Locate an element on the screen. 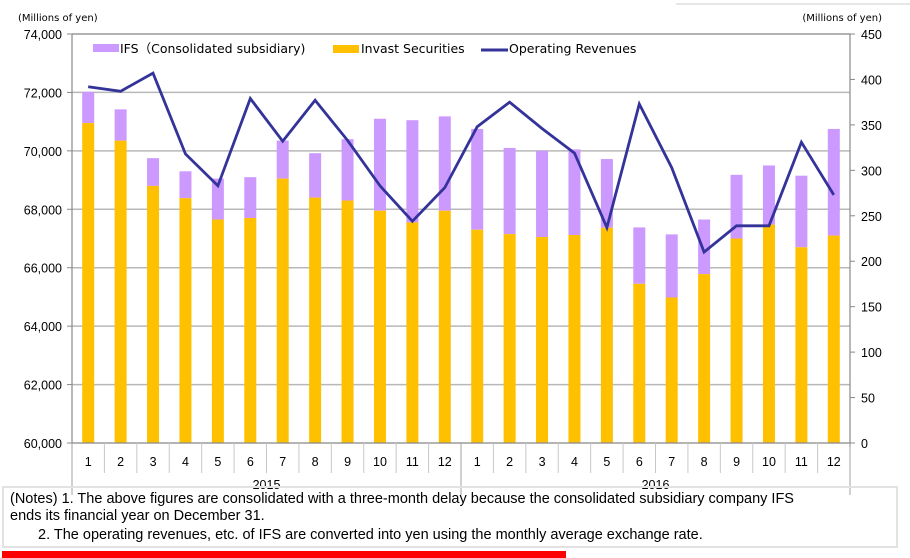 Image resolution: width=910 pixels, height=558 pixels. right-tick-label: 0 is located at coordinates (864, 444).